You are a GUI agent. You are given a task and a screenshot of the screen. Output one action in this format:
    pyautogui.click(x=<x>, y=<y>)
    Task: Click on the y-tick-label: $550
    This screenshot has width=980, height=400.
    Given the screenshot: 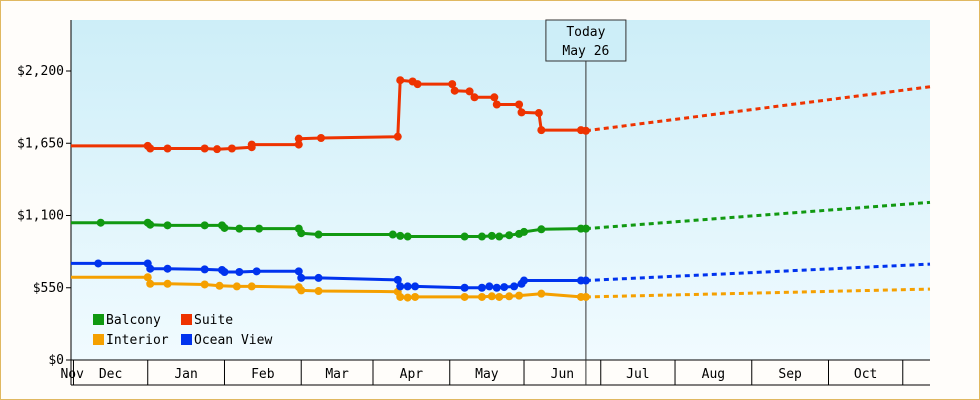 What is the action you would take?
    pyautogui.click(x=48, y=288)
    